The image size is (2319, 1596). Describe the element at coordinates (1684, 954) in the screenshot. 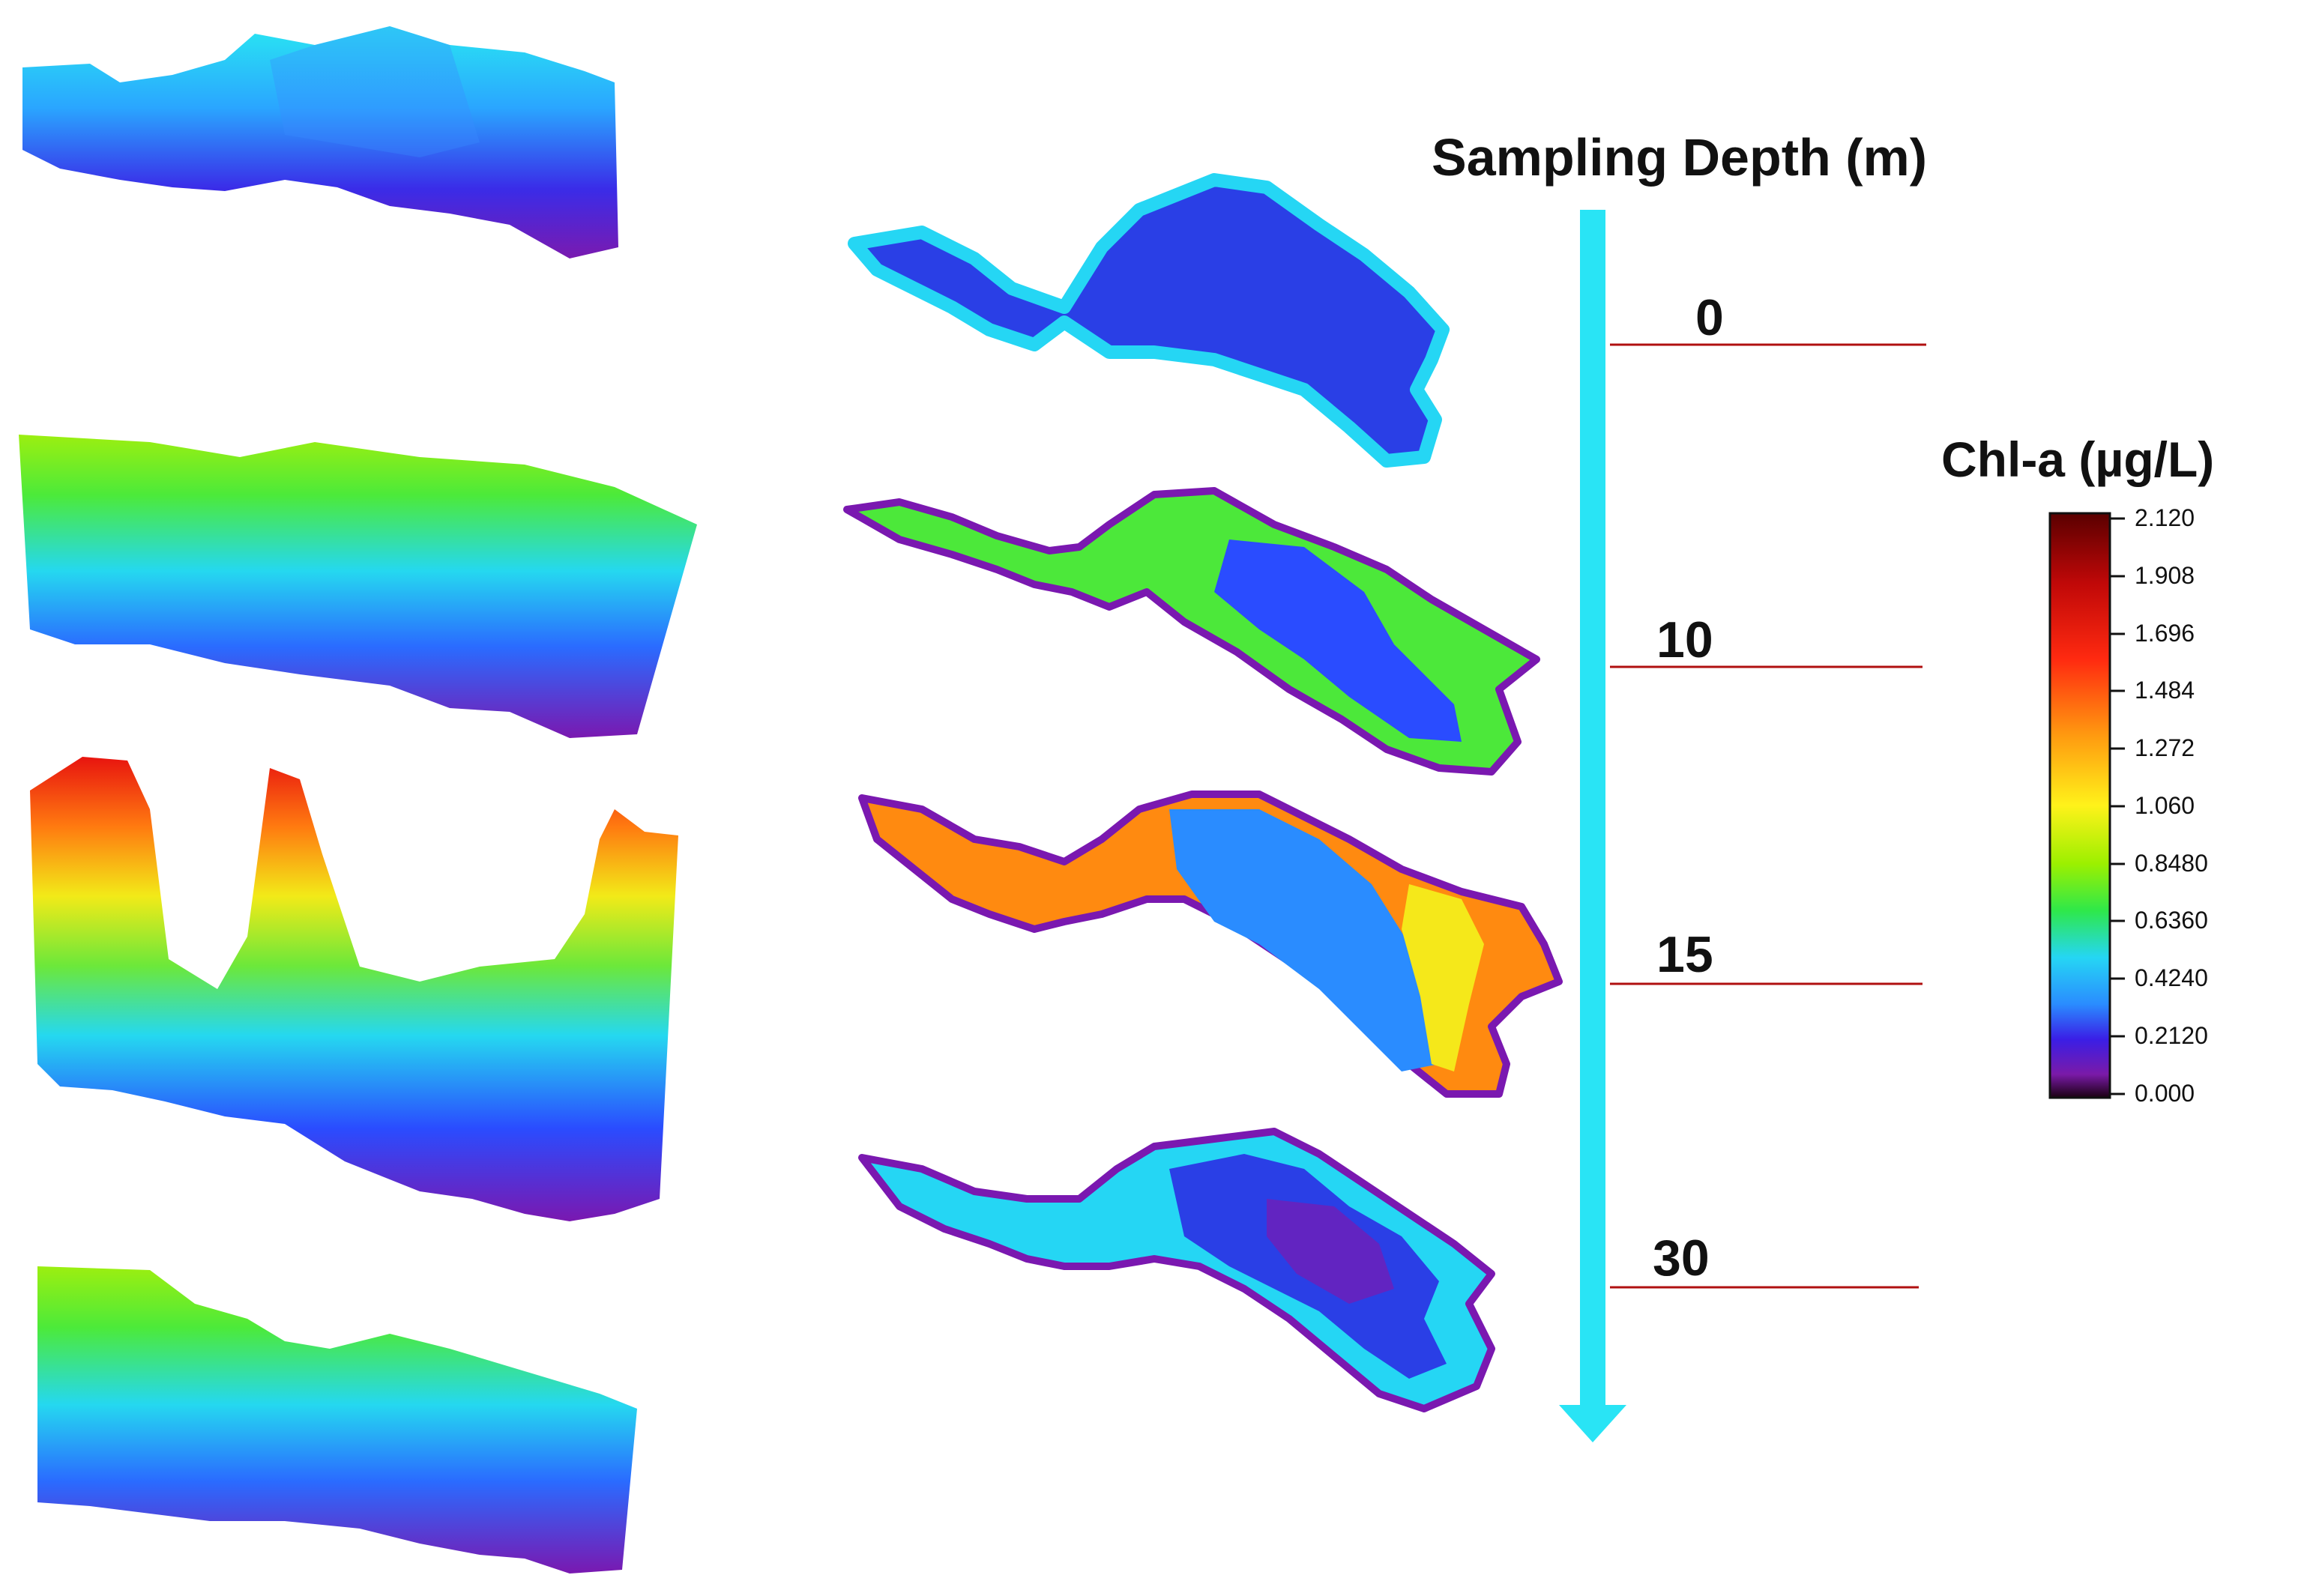

I see `depth-label-15: 15` at that location.